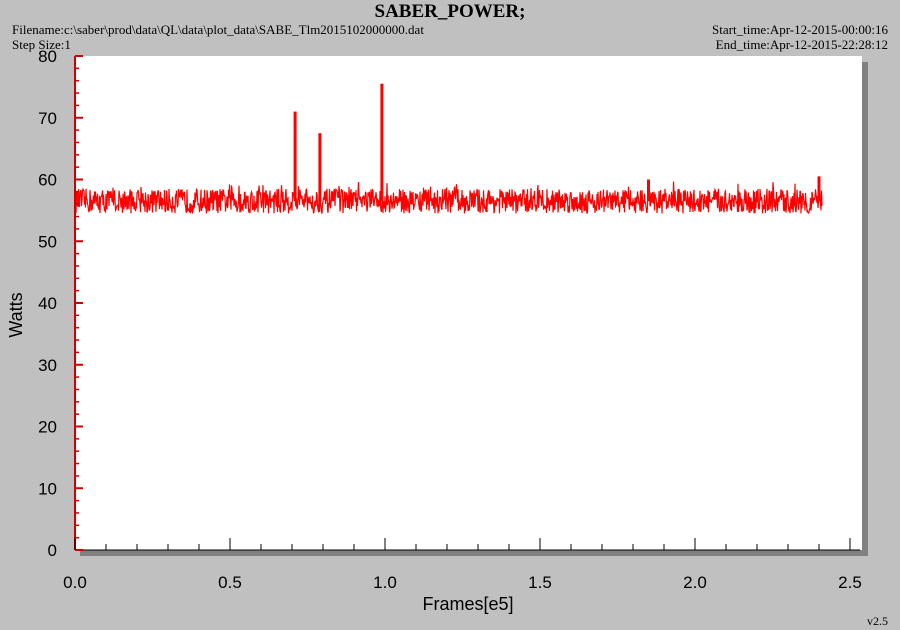 This screenshot has height=630, width=900. What do you see at coordinates (47, 241) in the screenshot?
I see `y-tick-label-5: 50` at bounding box center [47, 241].